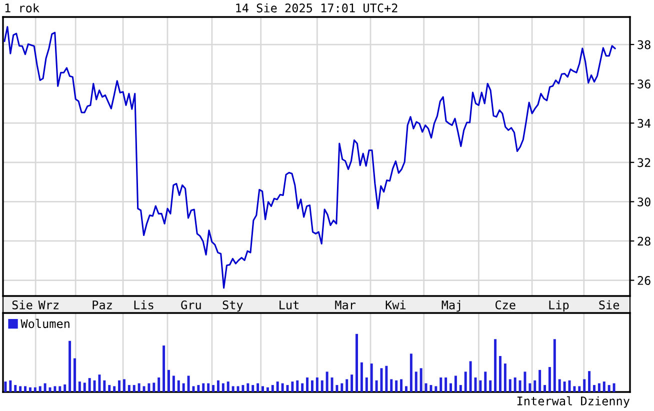 The width and height of the screenshot is (654, 411). I want to click on legend-label: Wolumen, so click(45, 323).